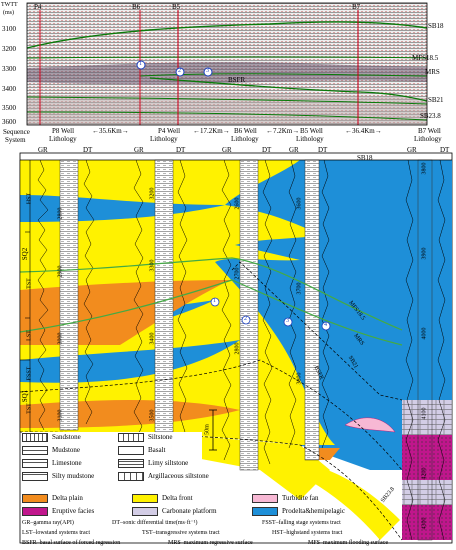 Image resolution: width=456 pixels, height=550 pixels. Describe the element at coordinates (267, 150) in the screenshot. I see `well-dt-b6: DT` at that location.